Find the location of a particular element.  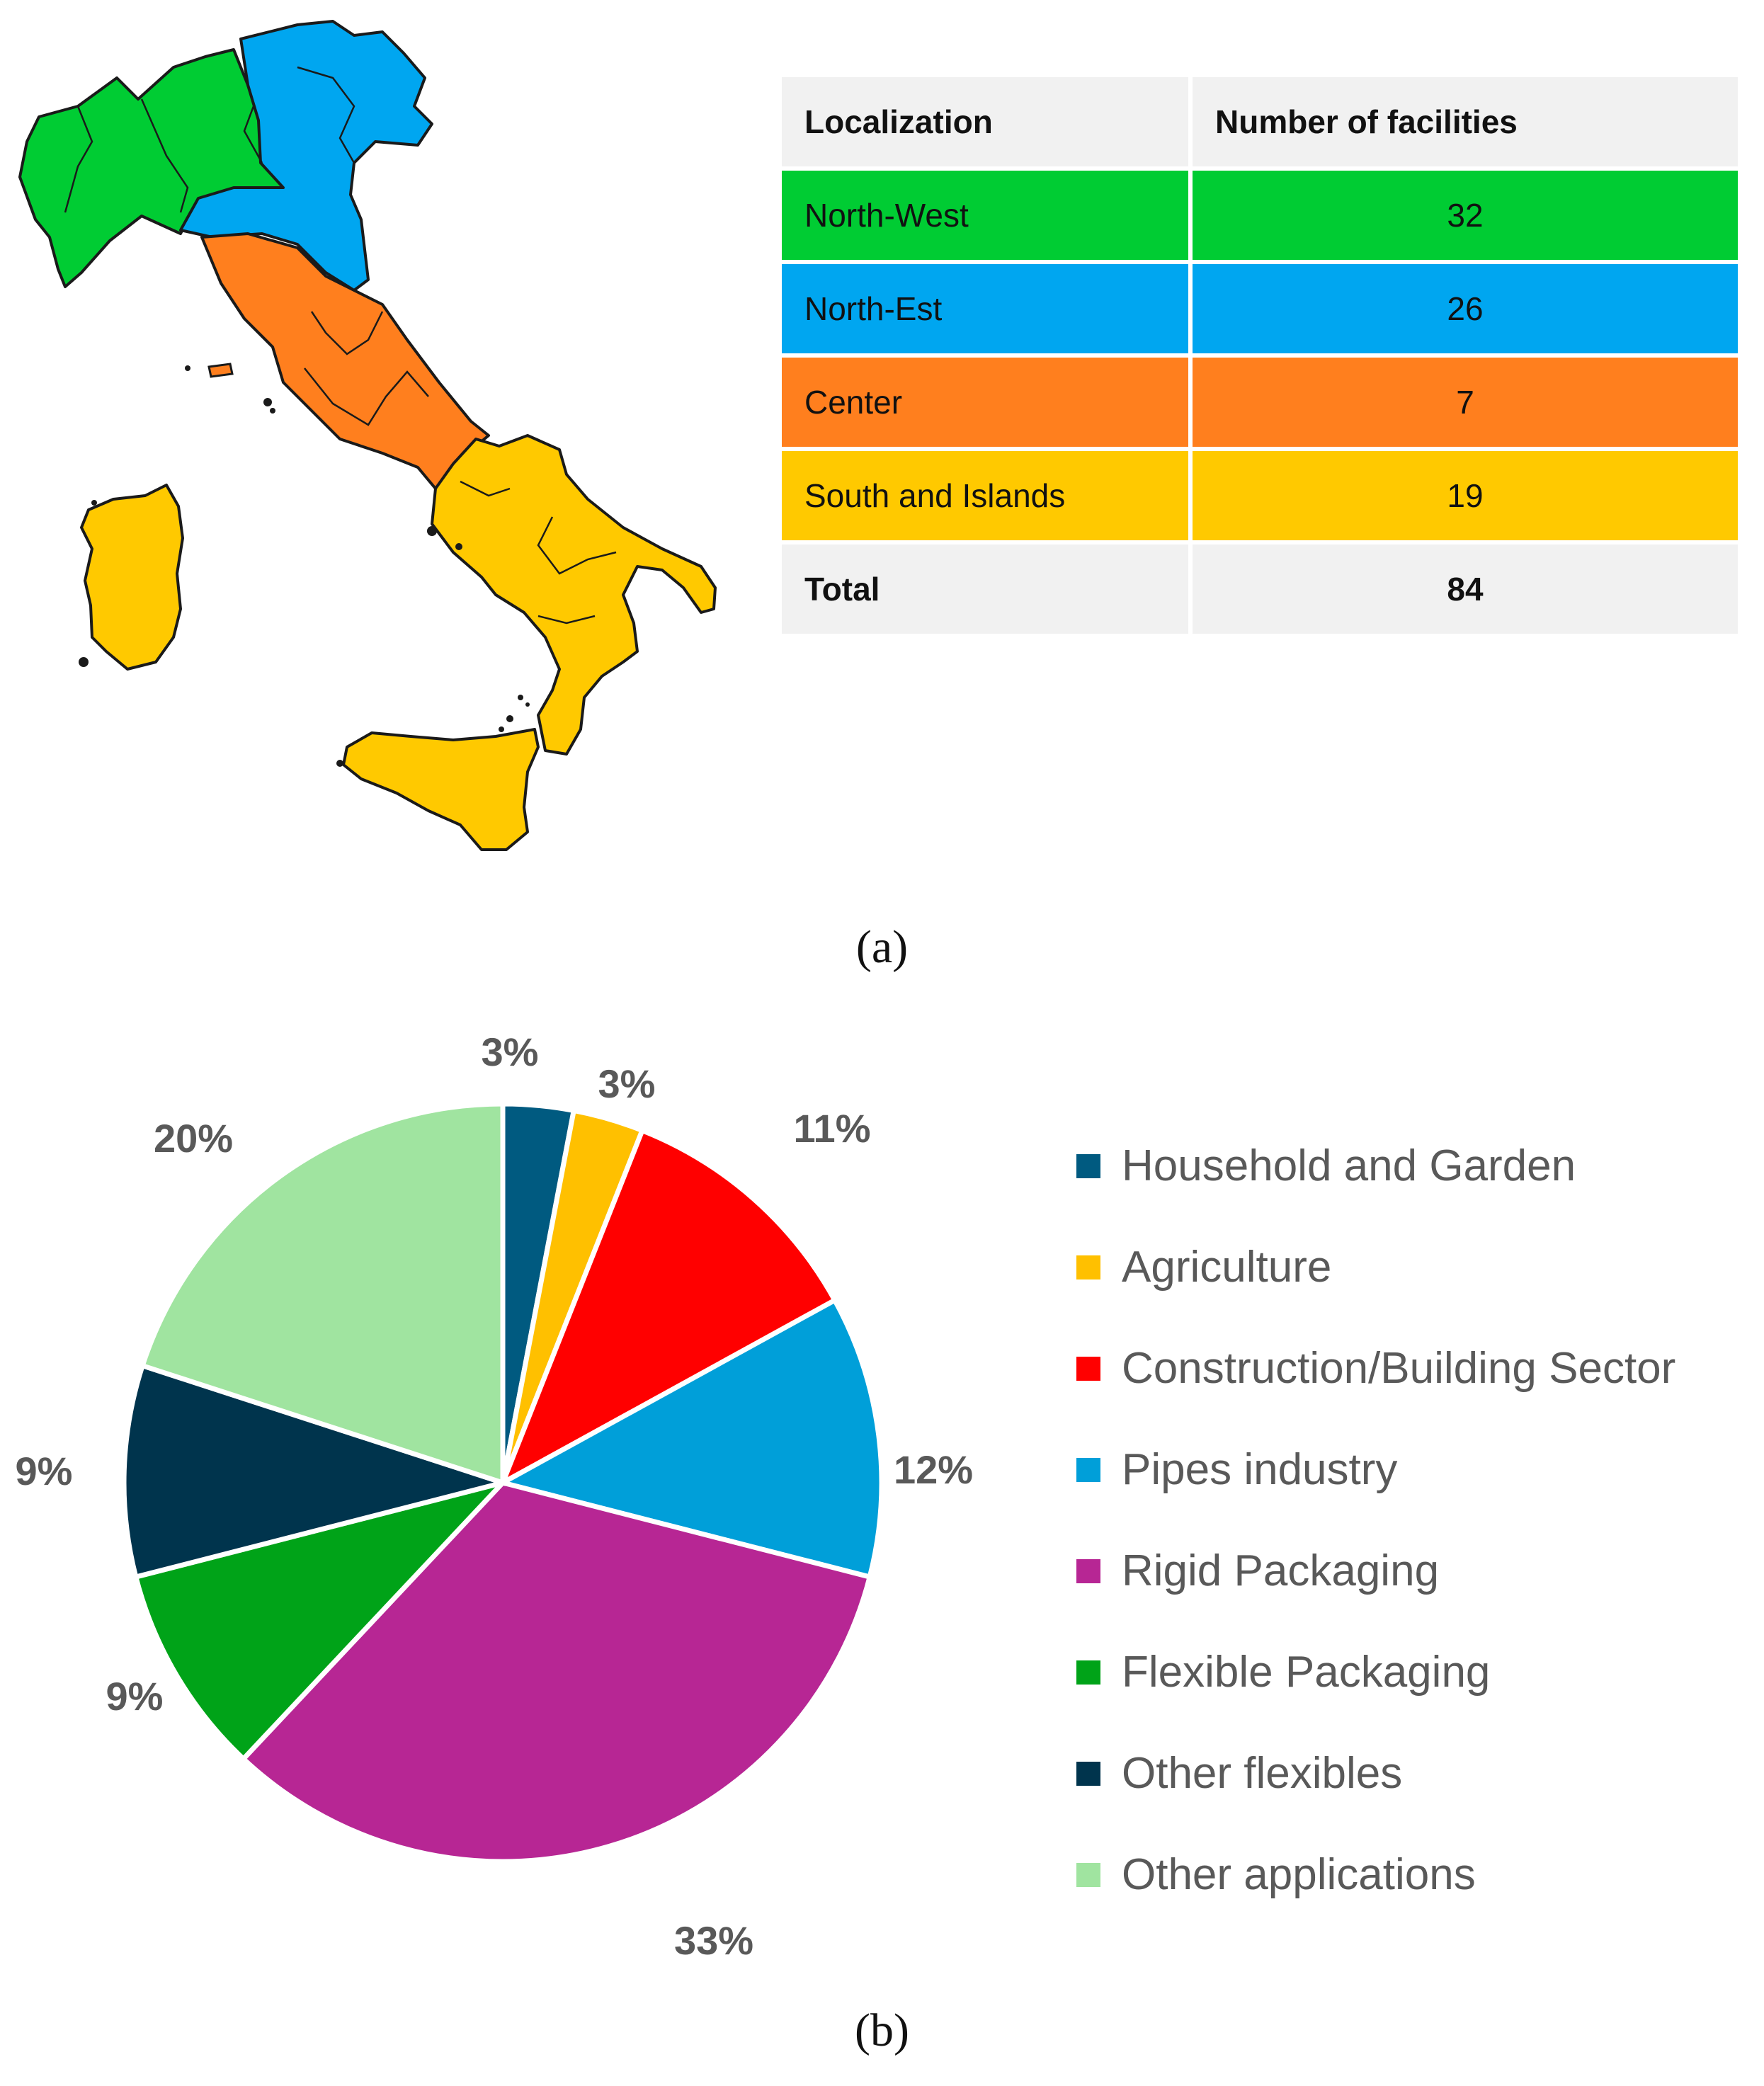

caption-a: (a) is located at coordinates (882, 947).